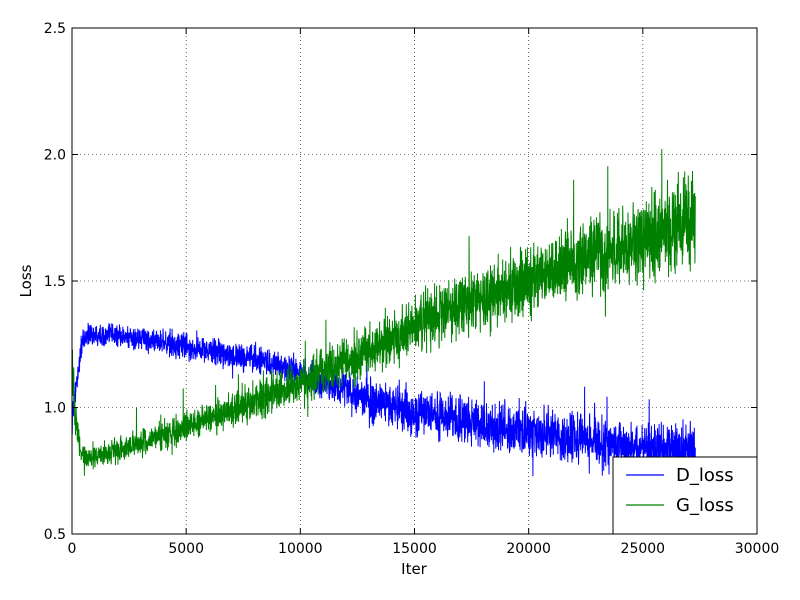  Describe the element at coordinates (414, 569) in the screenshot. I see `x-axis-label: Iter` at that location.